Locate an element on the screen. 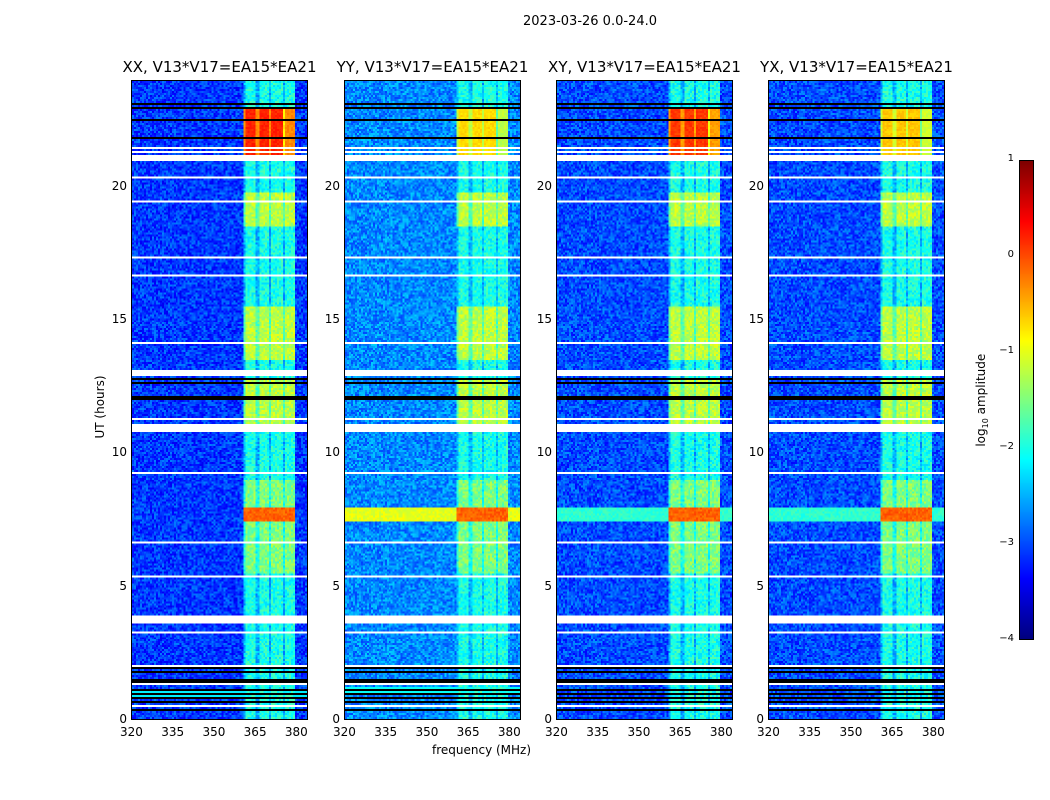  panel-title: YY, V13*V17=EA15*EA21 is located at coordinates (432, 67).